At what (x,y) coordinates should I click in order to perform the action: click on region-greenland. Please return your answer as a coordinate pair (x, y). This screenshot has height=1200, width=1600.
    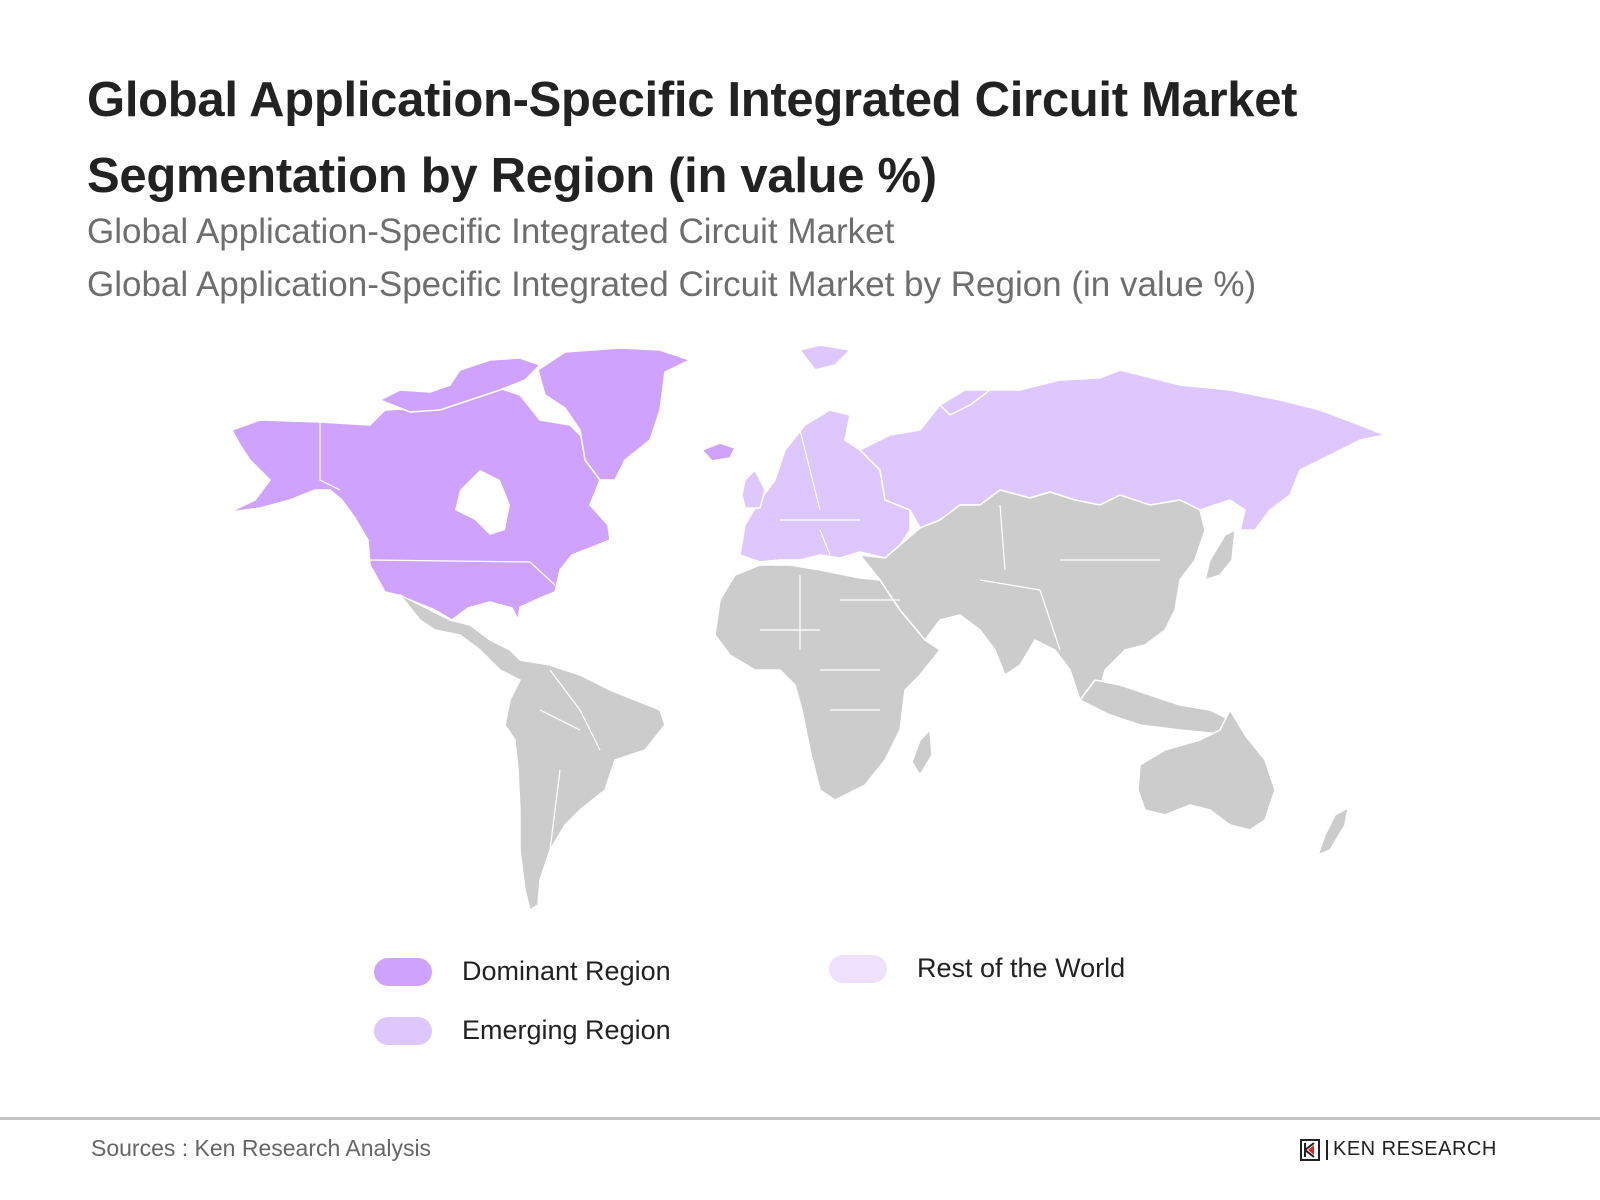
    Looking at the image, I should click on (614, 414).